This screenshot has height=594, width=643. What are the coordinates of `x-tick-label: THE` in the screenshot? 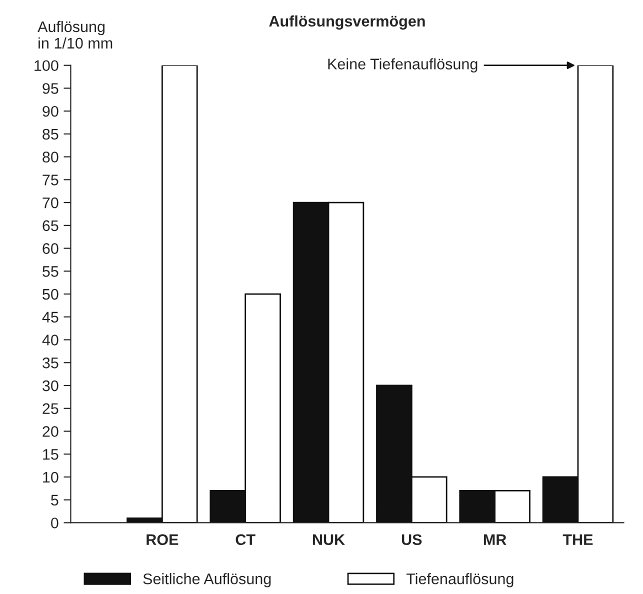 It's located at (577, 539).